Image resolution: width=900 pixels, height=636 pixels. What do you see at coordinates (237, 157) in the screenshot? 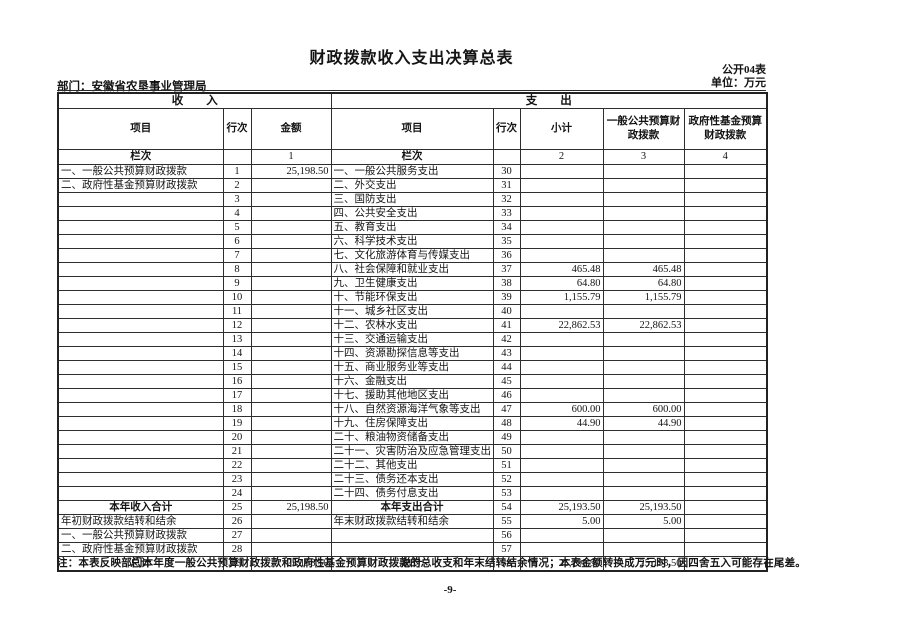
I see `column-index-income-line` at bounding box center [237, 157].